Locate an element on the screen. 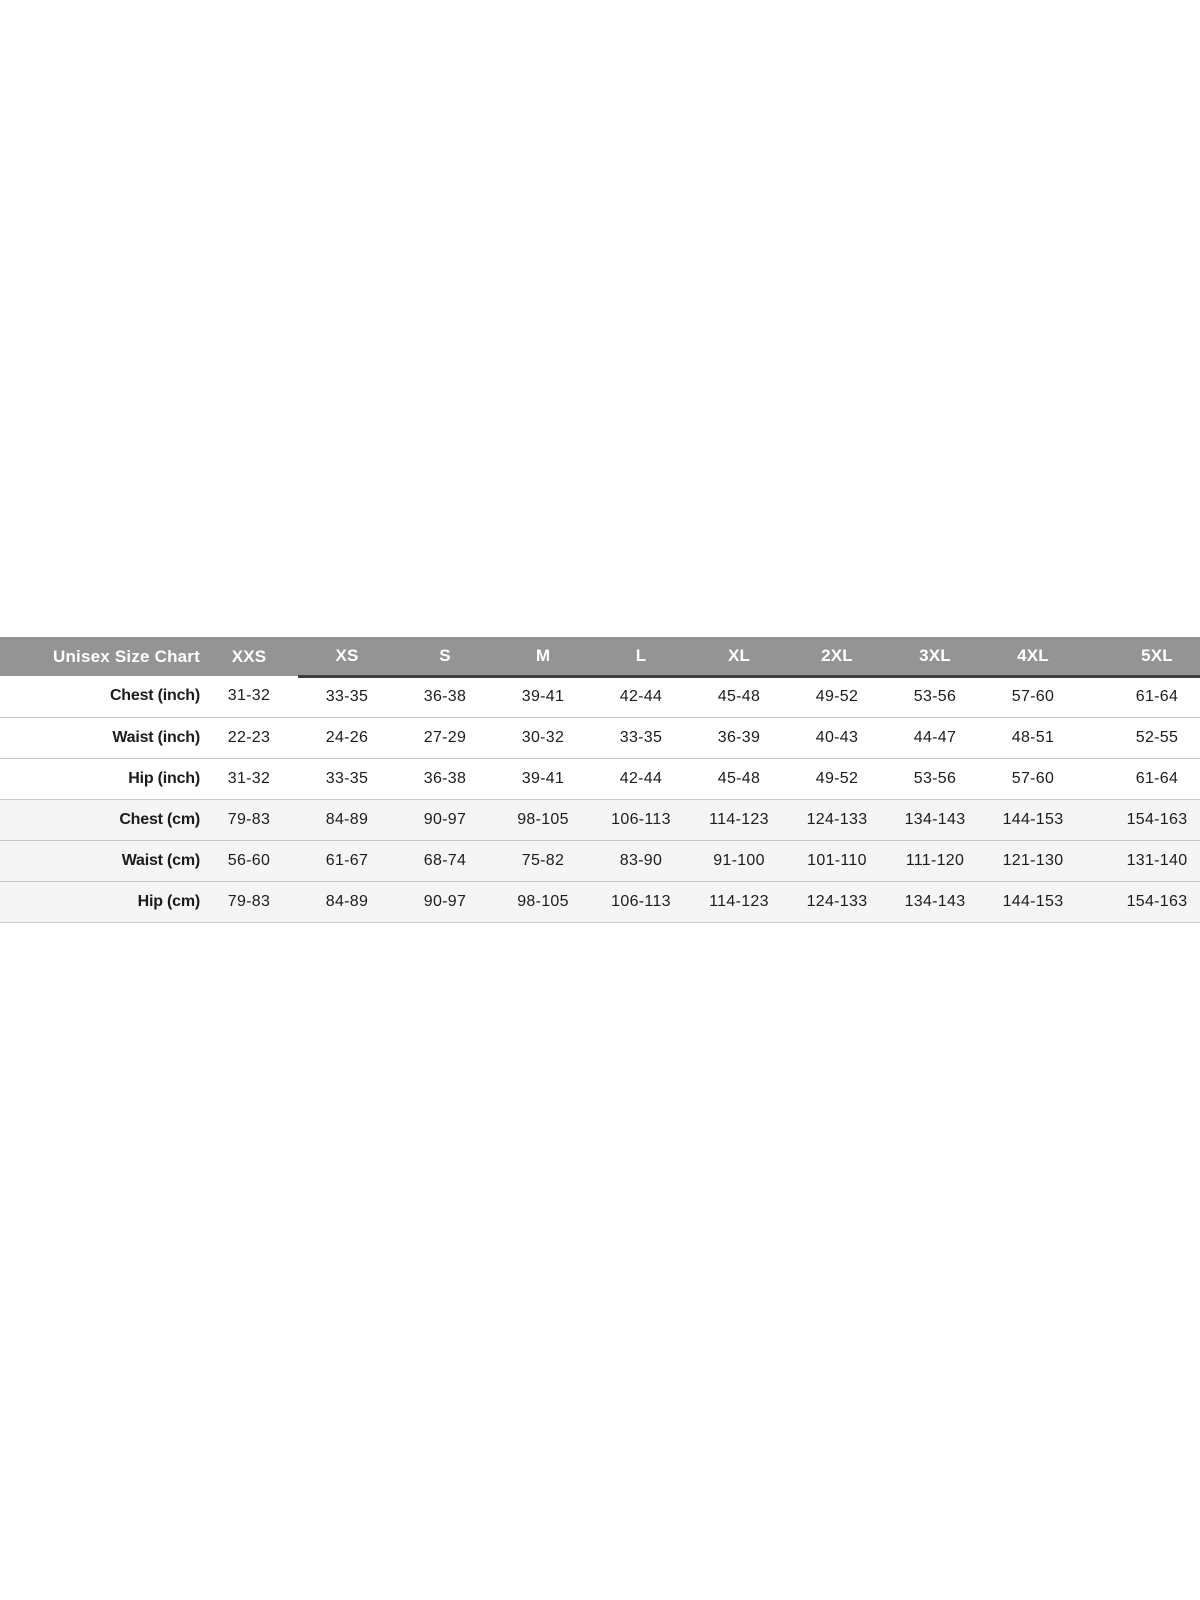 This screenshot has height=1600, width=1200. cell-chest-cm-xxs: 79-83 is located at coordinates (249, 820).